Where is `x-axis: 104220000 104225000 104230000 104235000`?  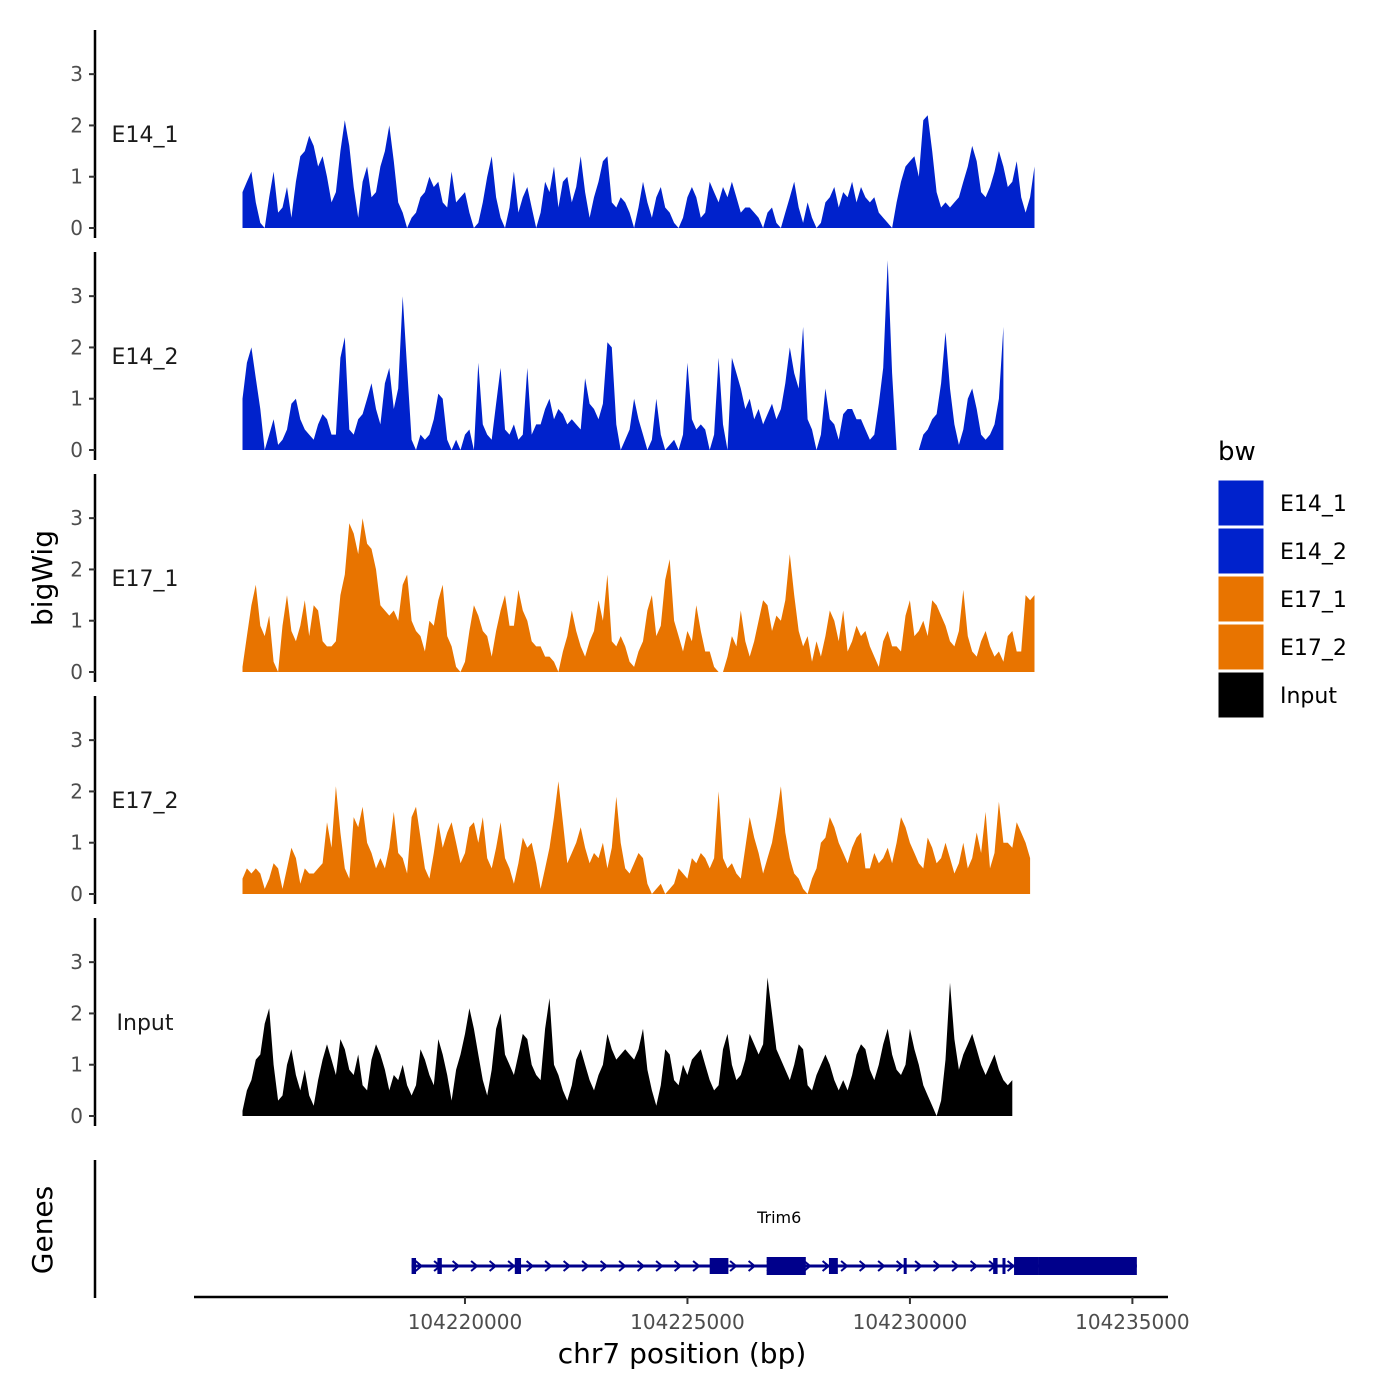
x-axis: 104220000 104225000 104230000 104235000 is located at coordinates (692, 1314).